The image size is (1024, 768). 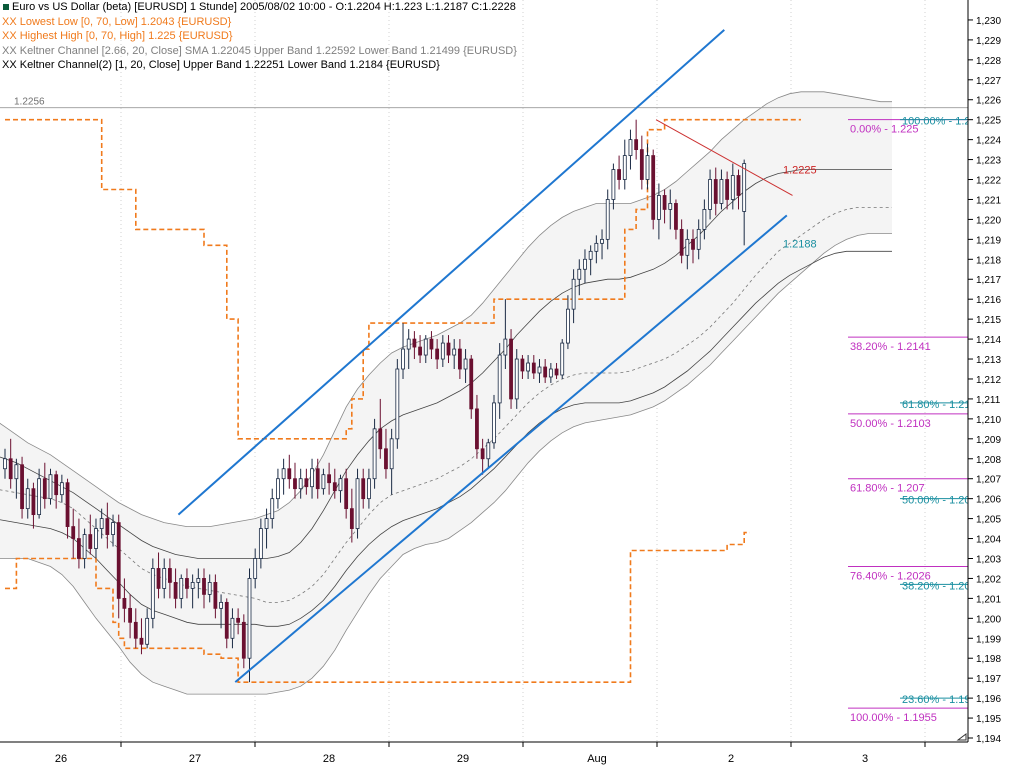 What do you see at coordinates (29, 102) in the screenshot?
I see `horizontal-level-label: 1.2256` at bounding box center [29, 102].